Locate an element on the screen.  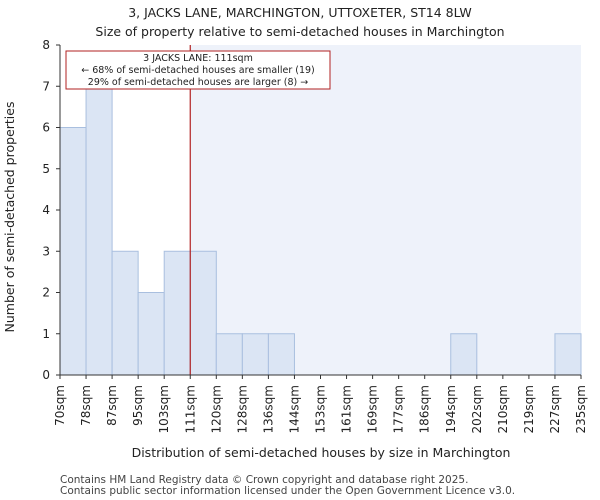
bar-78sqm is located at coordinates (99, 230).